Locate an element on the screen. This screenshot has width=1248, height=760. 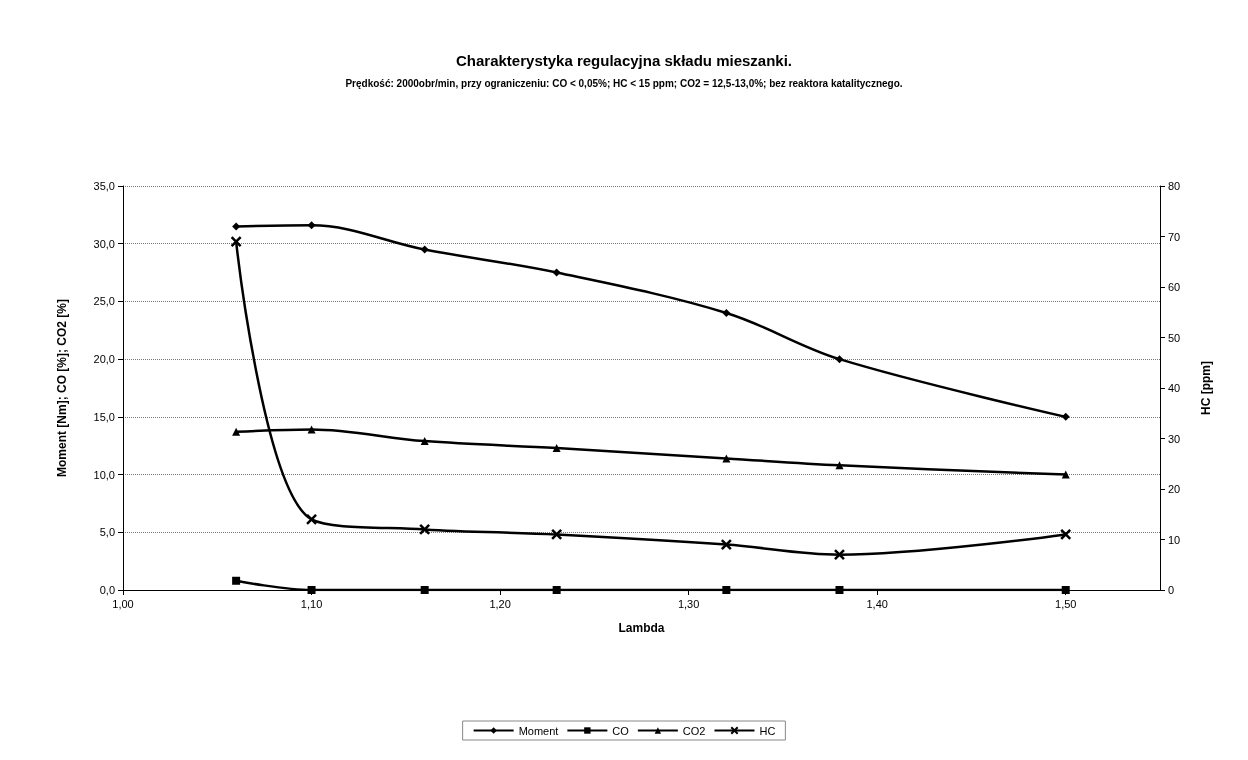
y2-axis-title: HC [ppm] is located at coordinates (1206, 388).